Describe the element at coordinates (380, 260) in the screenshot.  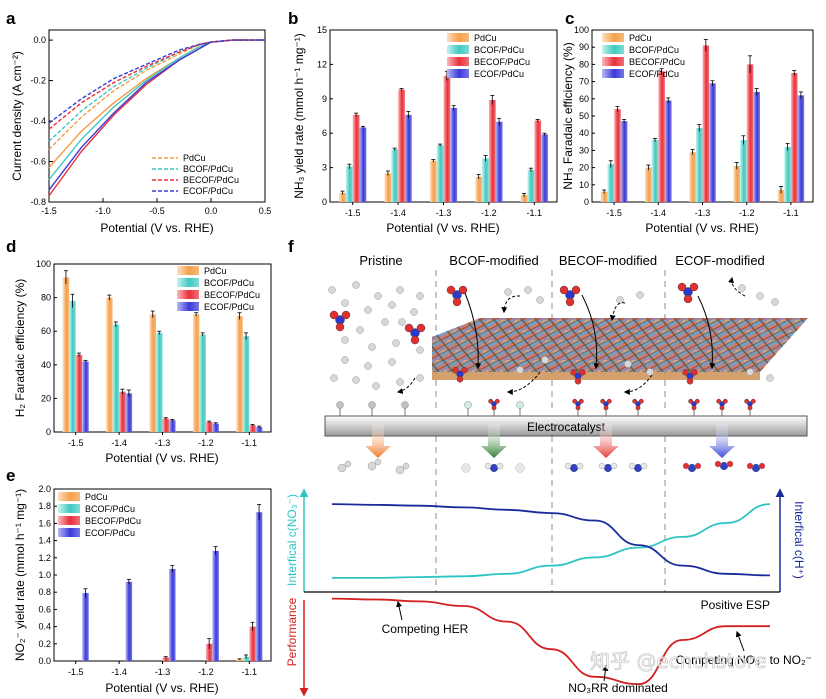
I see `column-header-pristine: Pristine` at that location.